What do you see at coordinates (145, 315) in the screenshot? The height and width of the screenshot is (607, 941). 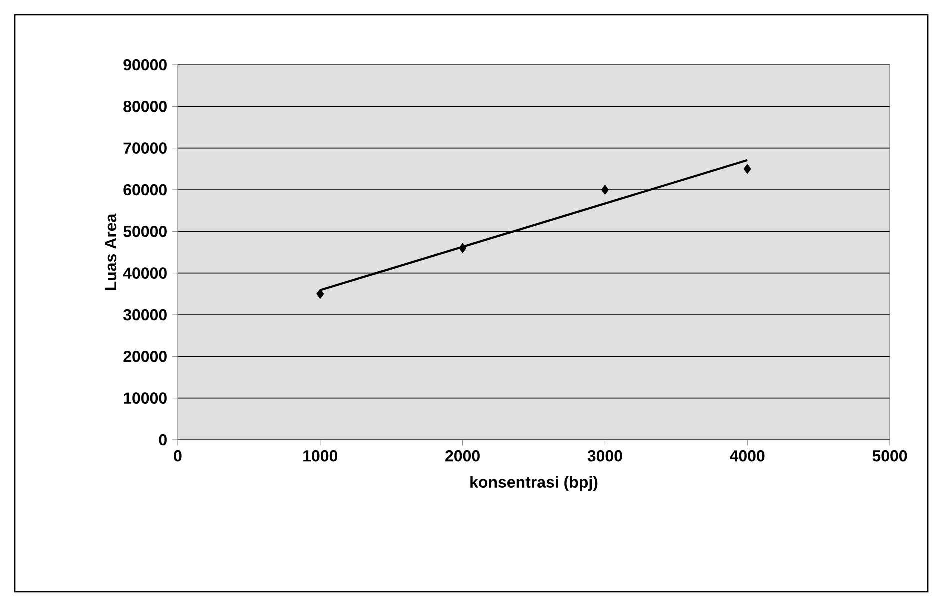 I see `y-tick-label: 30000` at bounding box center [145, 315].